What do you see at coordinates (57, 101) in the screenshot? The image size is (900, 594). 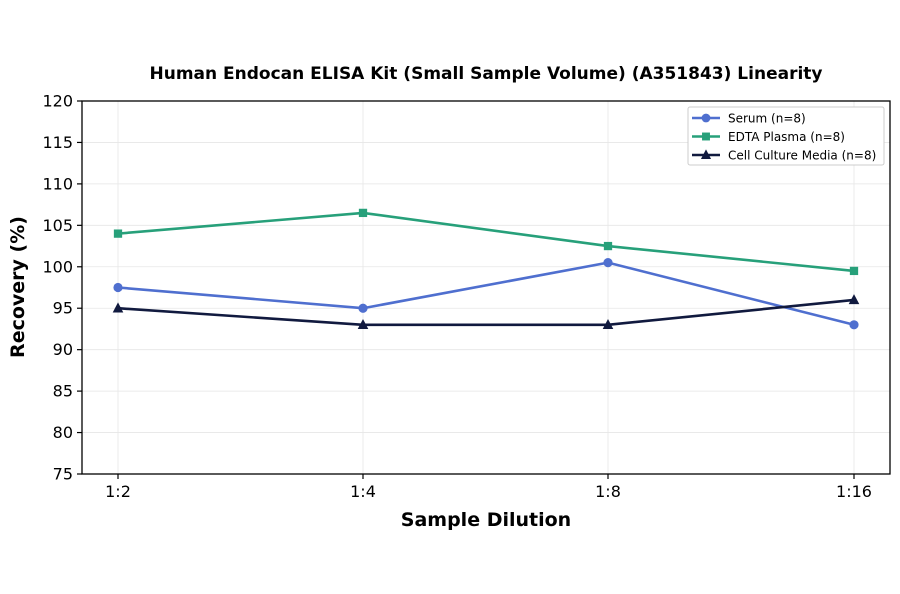 I see `y-tick-label: 120` at bounding box center [57, 101].